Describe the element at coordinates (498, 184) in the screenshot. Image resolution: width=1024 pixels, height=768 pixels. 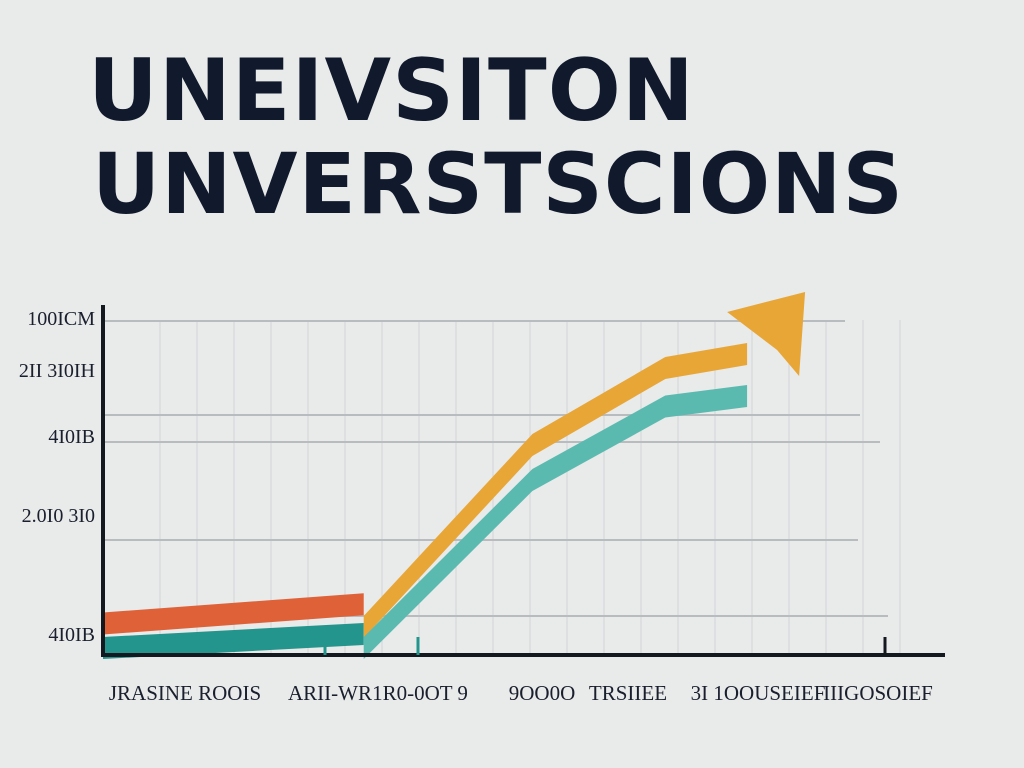
I see `chart-title-line-2: UNVERSTSCIONS` at that location.